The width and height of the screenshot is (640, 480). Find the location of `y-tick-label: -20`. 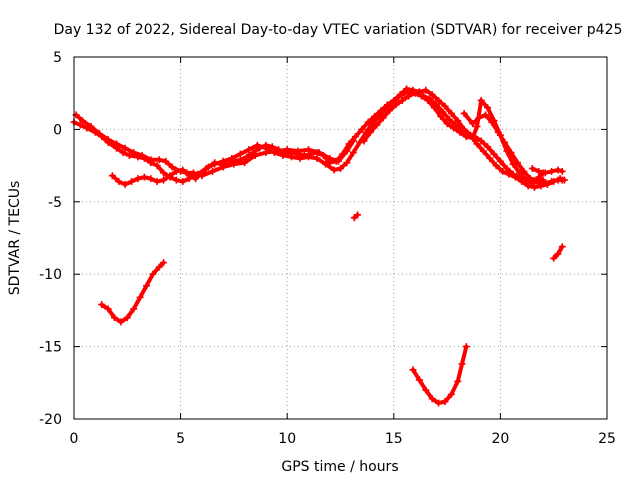

y-tick-label: -20 is located at coordinates (50, 420).